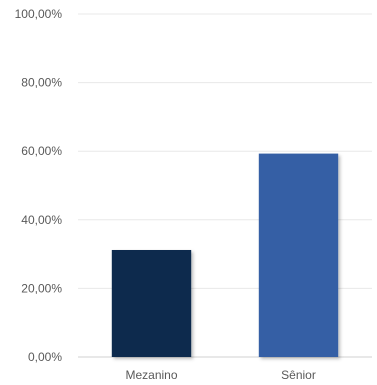 This screenshot has width=377, height=385. I want to click on bar-senior, so click(298, 255).